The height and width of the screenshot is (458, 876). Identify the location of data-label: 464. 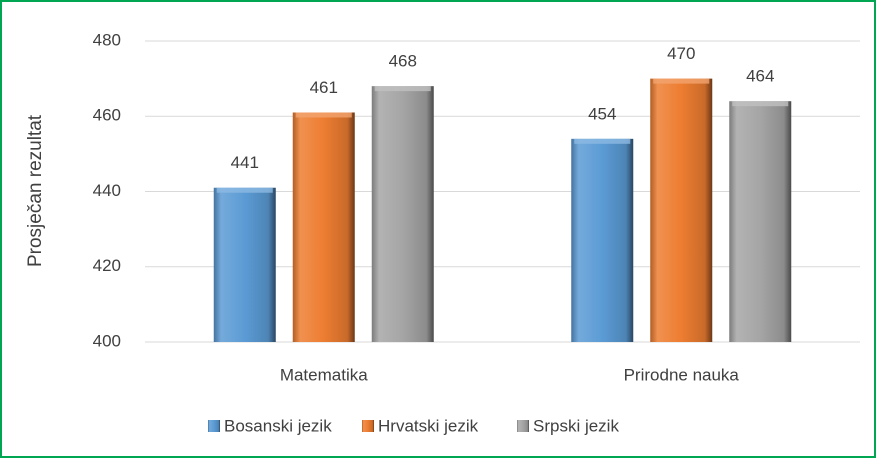
(760, 76).